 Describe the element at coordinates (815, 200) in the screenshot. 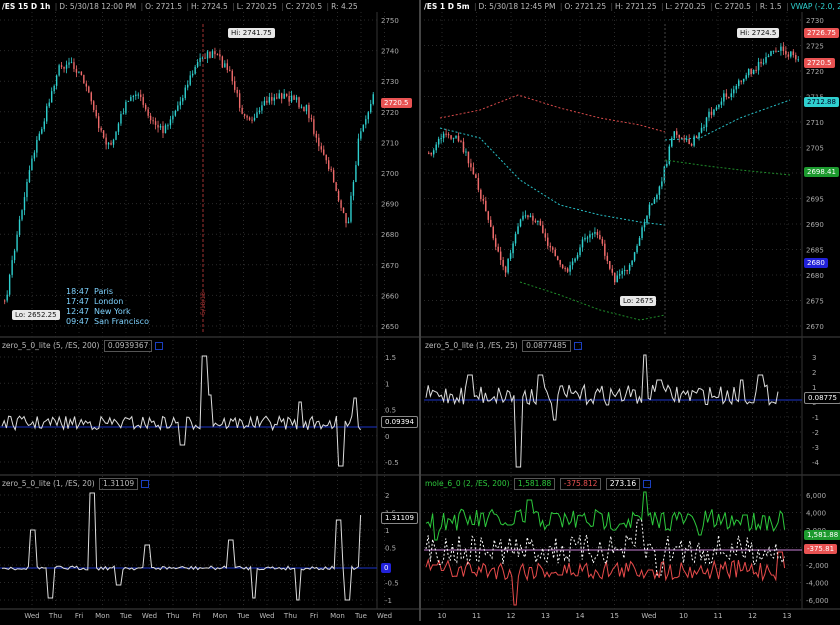

I see `y-tick-label: 2695` at that location.